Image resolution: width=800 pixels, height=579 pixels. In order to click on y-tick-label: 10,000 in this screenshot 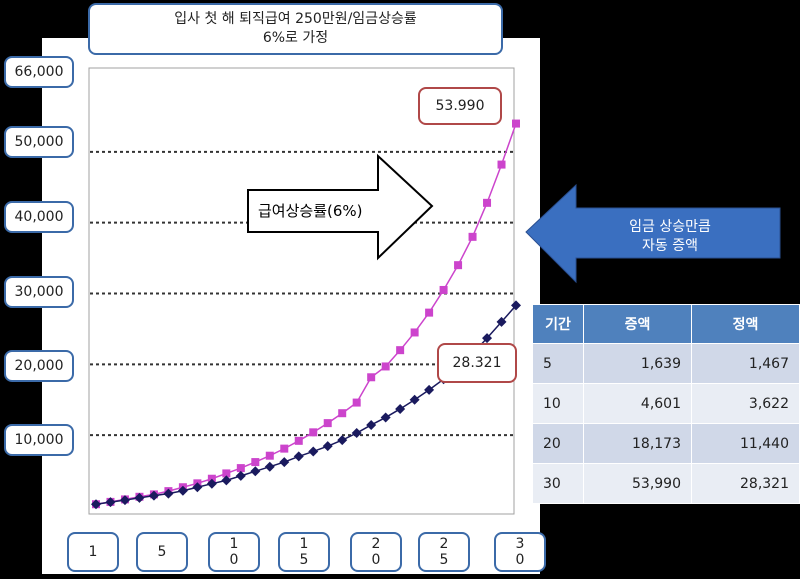, I will do `click(39, 440)`.